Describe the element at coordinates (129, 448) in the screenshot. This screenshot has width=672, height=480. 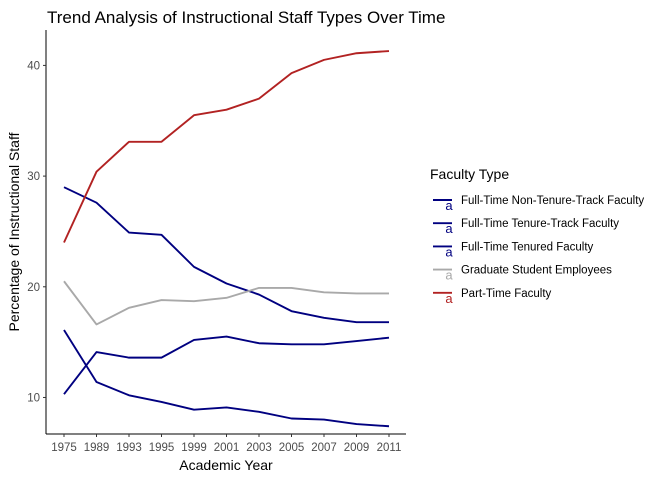
I see `x-tick-label: 1993` at that location.